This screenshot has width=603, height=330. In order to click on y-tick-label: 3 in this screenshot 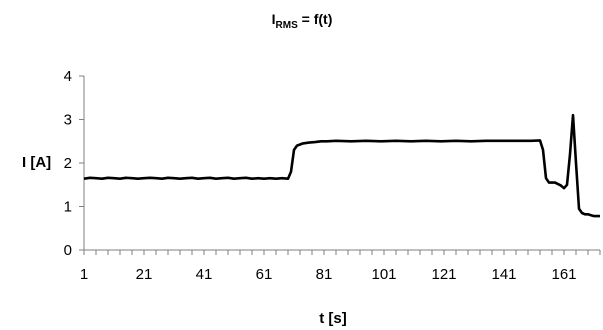, I will do `click(68, 120)`.